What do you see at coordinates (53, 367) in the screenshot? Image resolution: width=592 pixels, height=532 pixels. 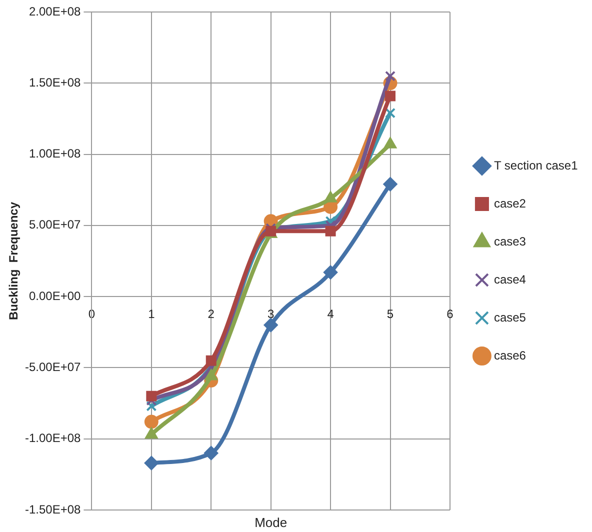 I see `y-tick-label: -5.00E+07` at bounding box center [53, 367].